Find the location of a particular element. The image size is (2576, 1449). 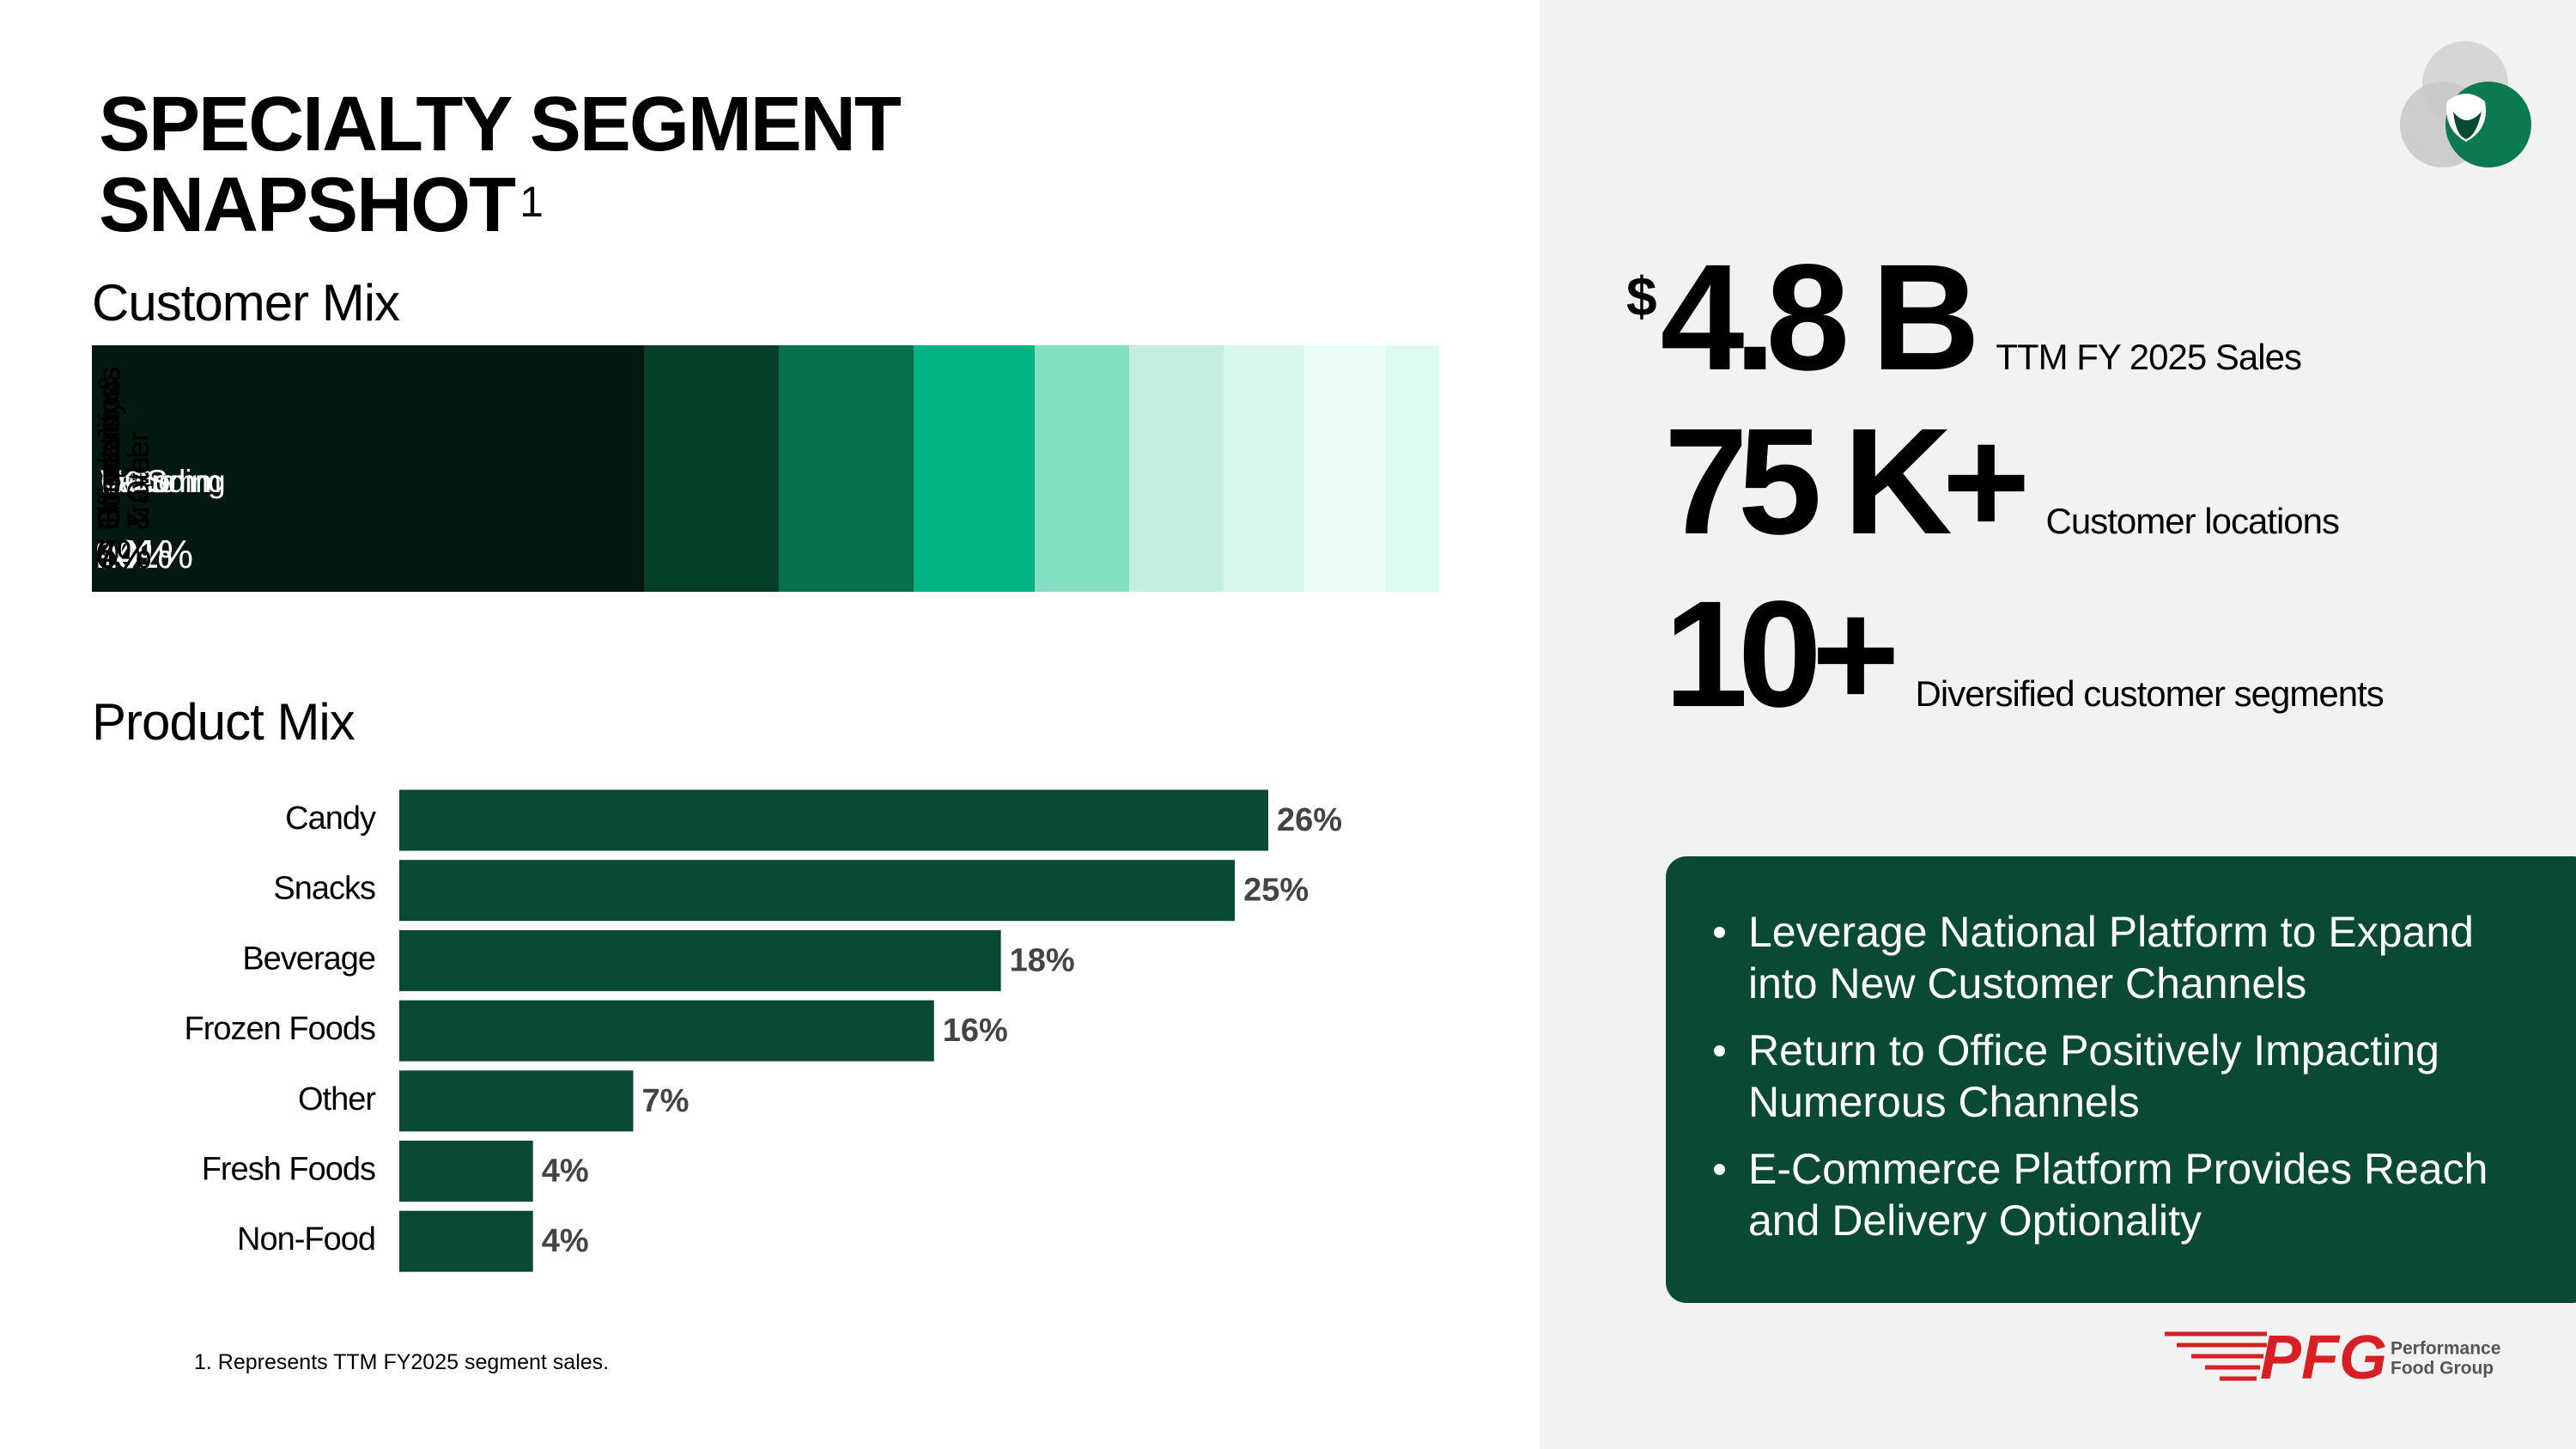

segment-label: Vending is located at coordinates (171, 481).